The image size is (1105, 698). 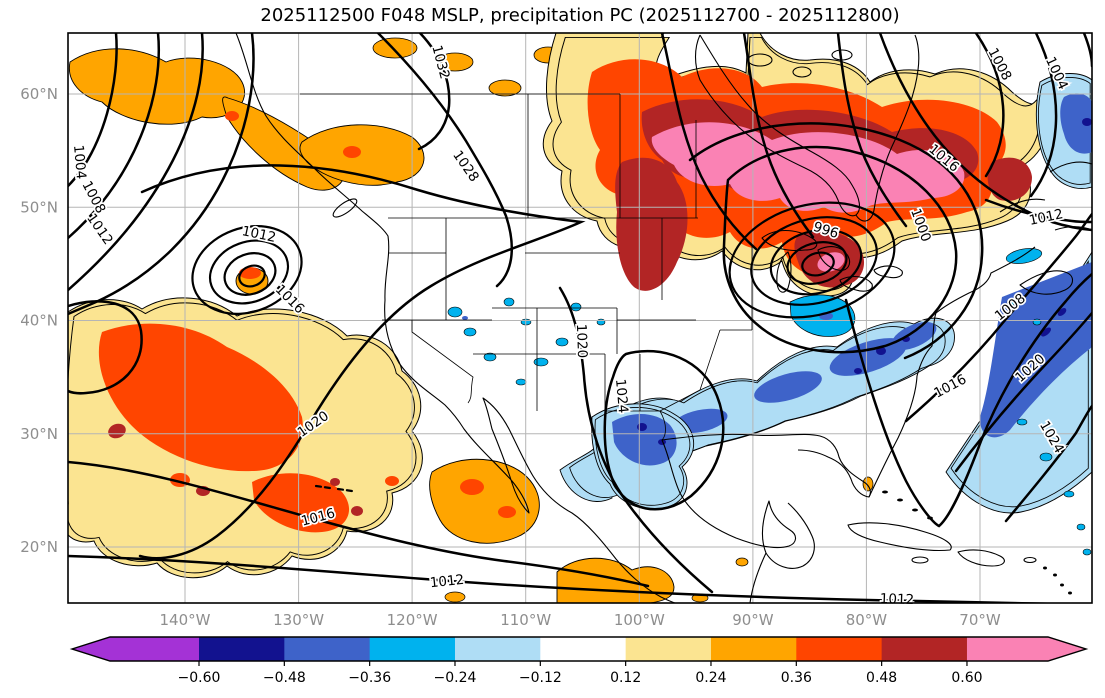 I want to click on x-tick-label: 90°W, so click(x=753, y=620).